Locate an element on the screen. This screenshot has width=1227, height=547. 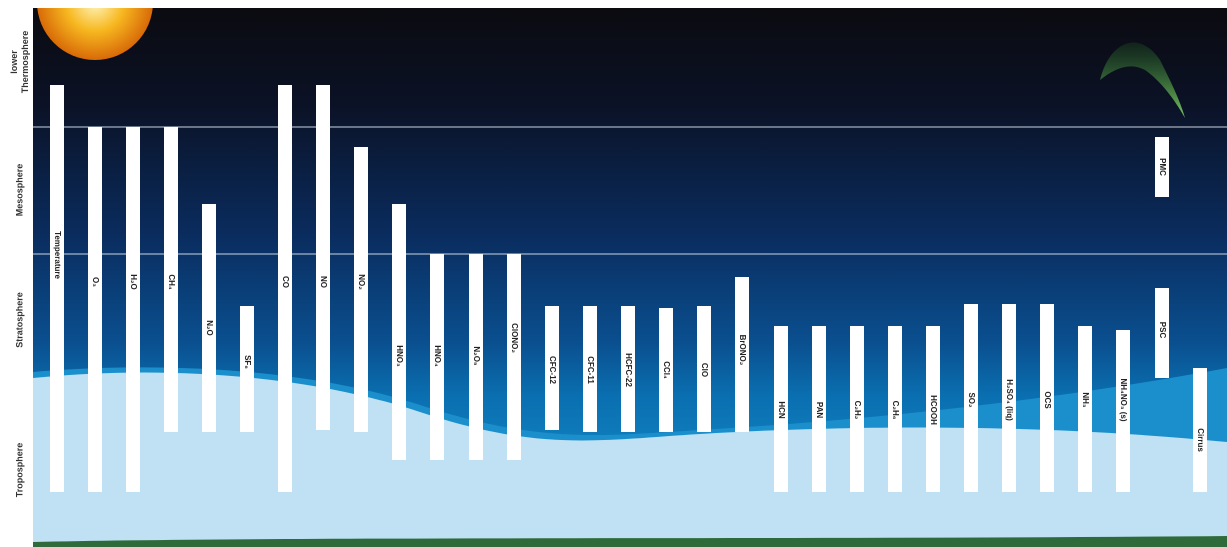
species-label: CFC-12 is located at coordinates (552, 370).